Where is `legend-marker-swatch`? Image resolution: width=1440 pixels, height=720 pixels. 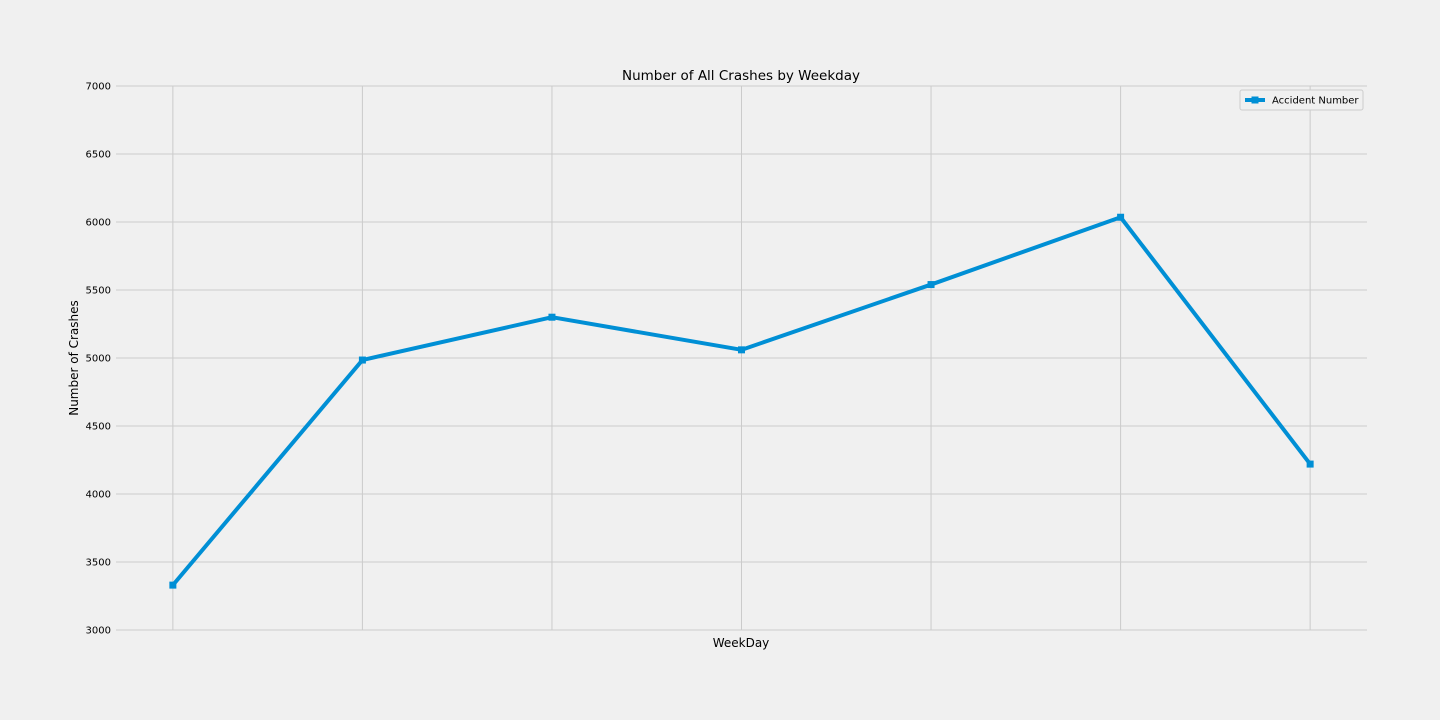 legend-marker-swatch is located at coordinates (1255, 100).